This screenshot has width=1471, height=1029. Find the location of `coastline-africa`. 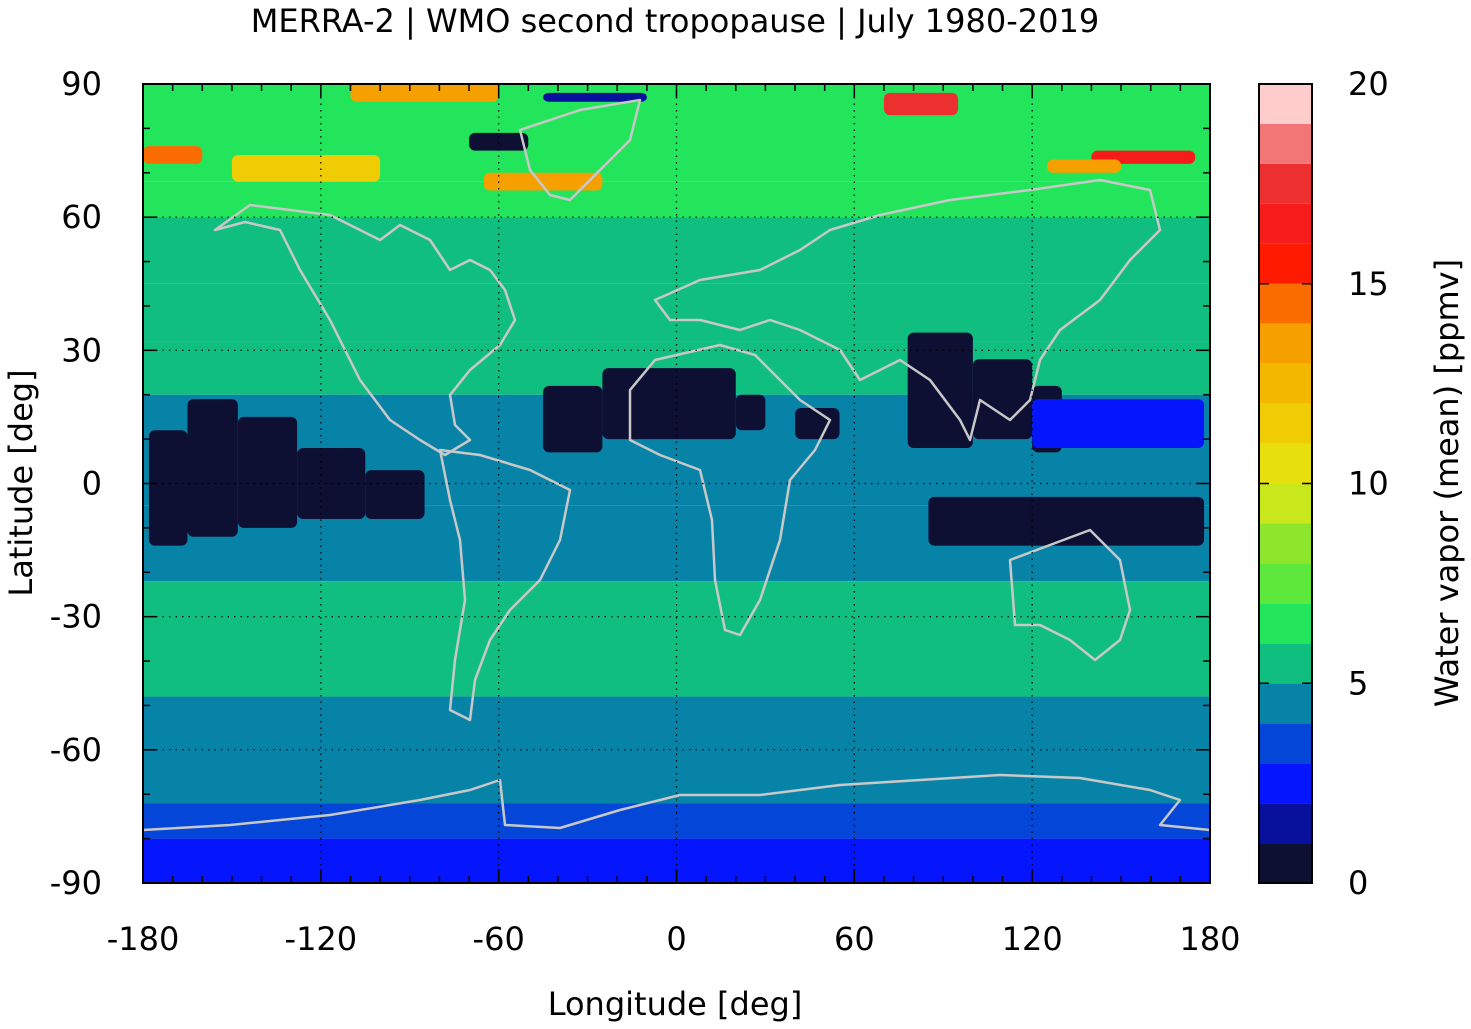

coastline-africa is located at coordinates (730, 490).